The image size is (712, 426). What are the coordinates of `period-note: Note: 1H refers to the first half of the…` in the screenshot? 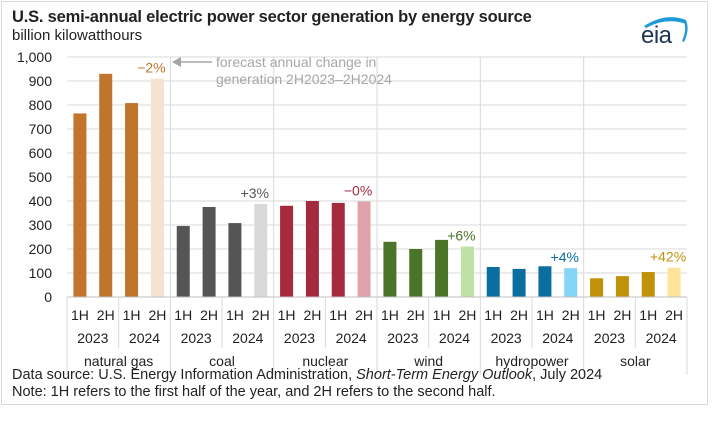 It's located at (254, 392).